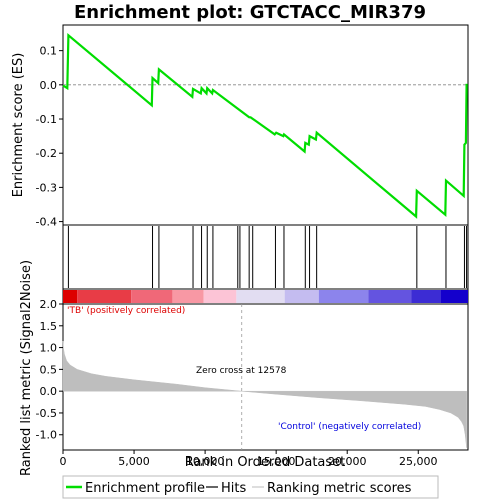 The height and width of the screenshot is (500, 500). I want to click on chart-title: Enrichment plot: GTCTACC_MIR379, so click(250, 12).